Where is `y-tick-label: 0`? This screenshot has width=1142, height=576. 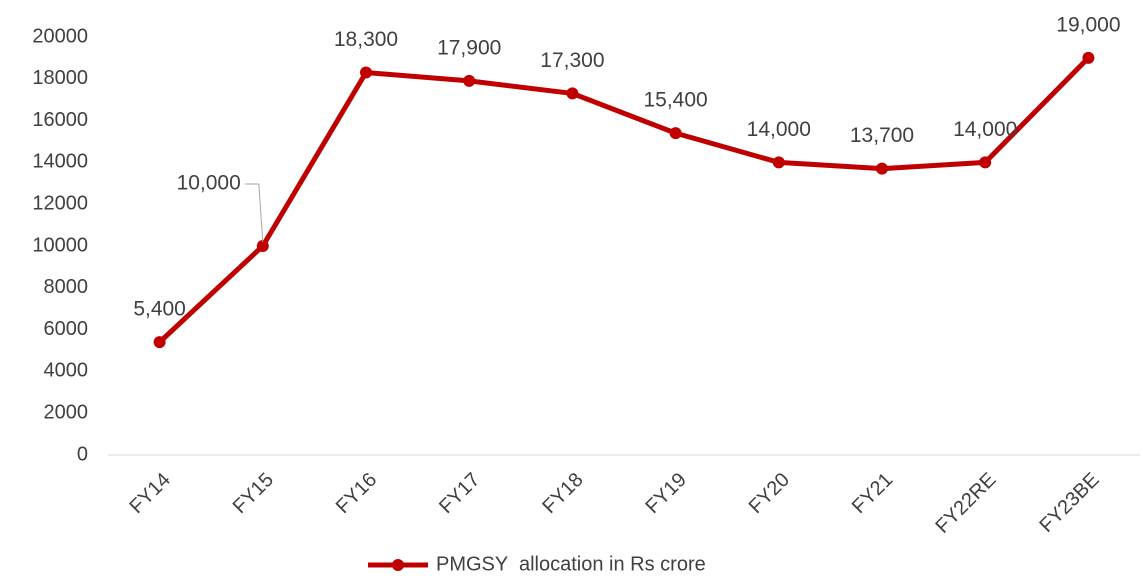 y-tick-label: 0 is located at coordinates (82, 454).